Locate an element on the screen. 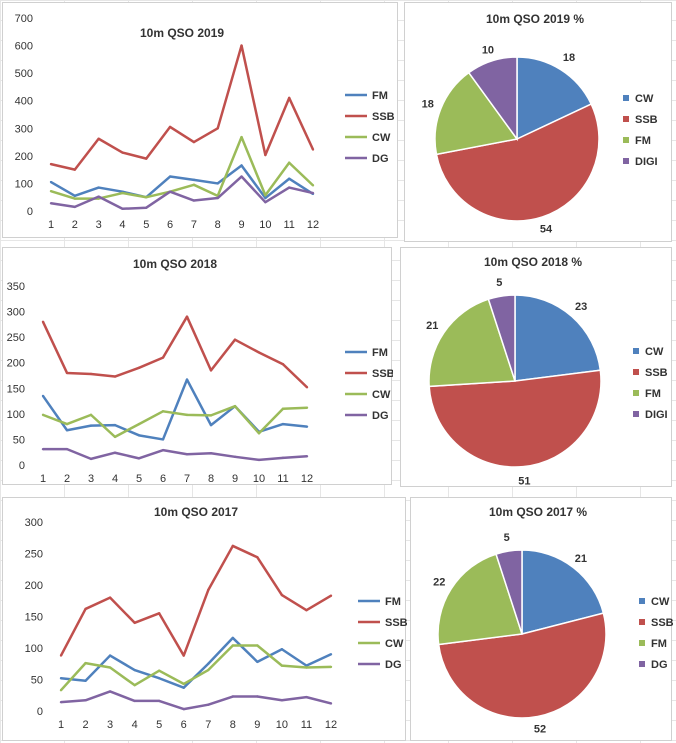 The image size is (676, 743). pie-data-label: 23 is located at coordinates (581, 307).